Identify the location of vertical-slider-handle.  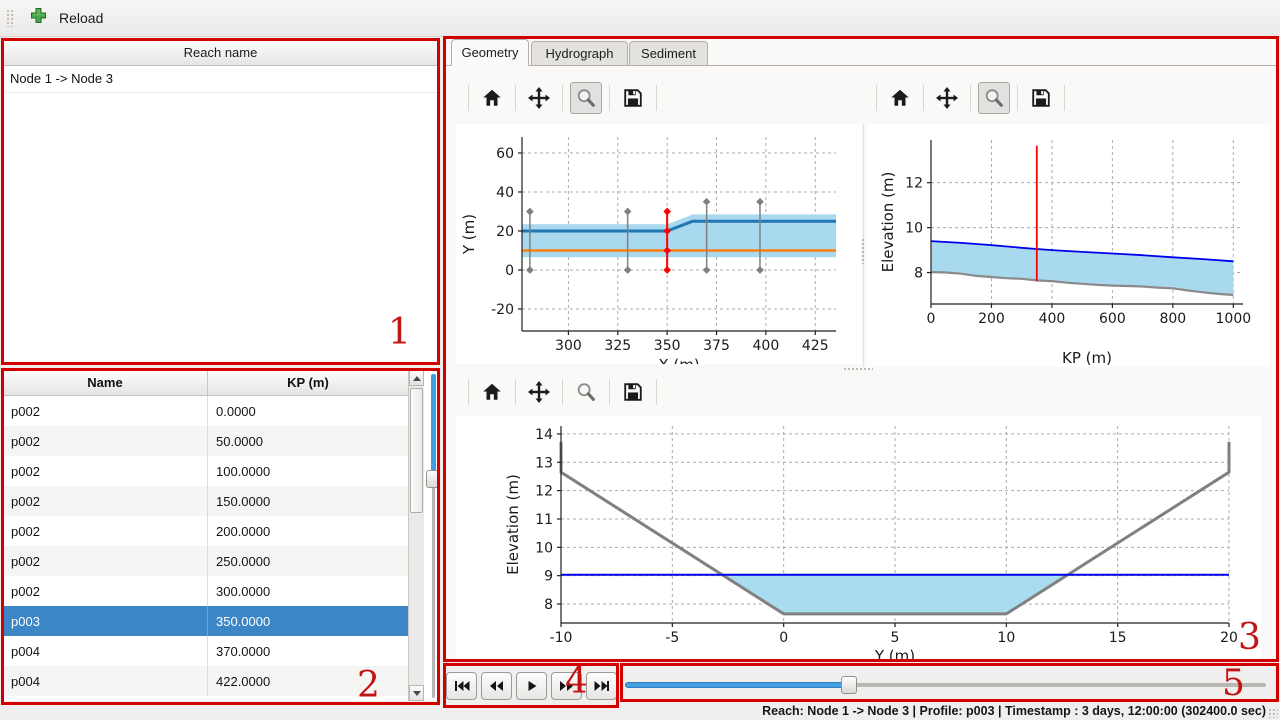
(432, 479).